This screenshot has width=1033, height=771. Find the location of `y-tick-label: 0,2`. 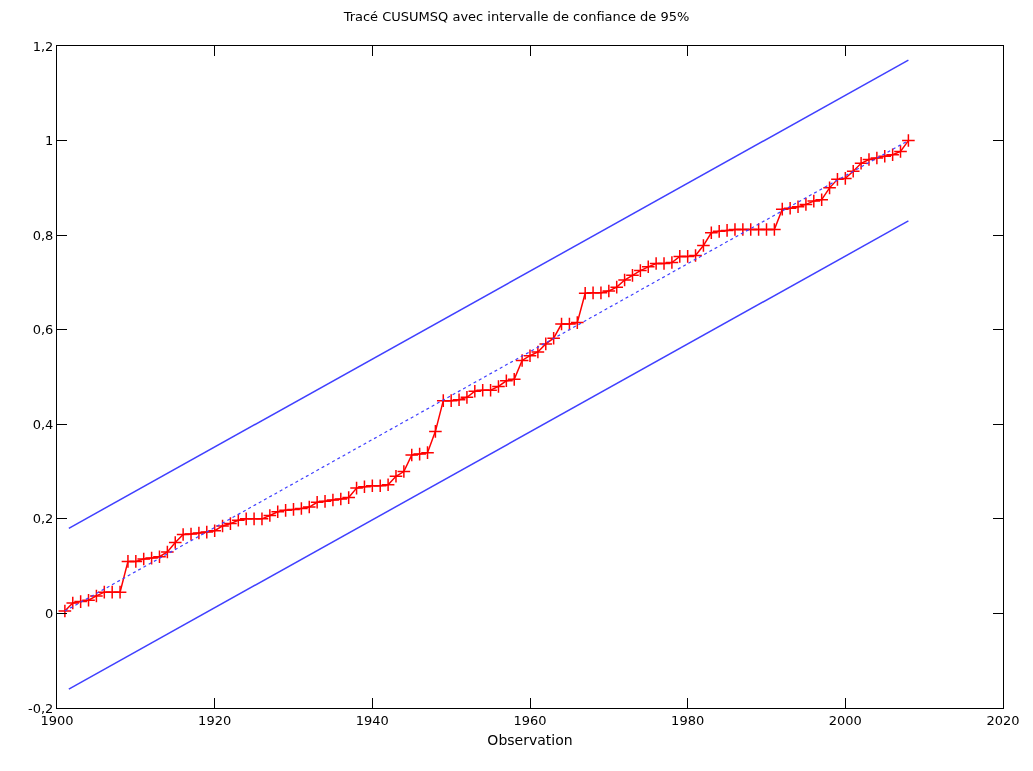

y-tick-label: 0,2 is located at coordinates (43, 519).